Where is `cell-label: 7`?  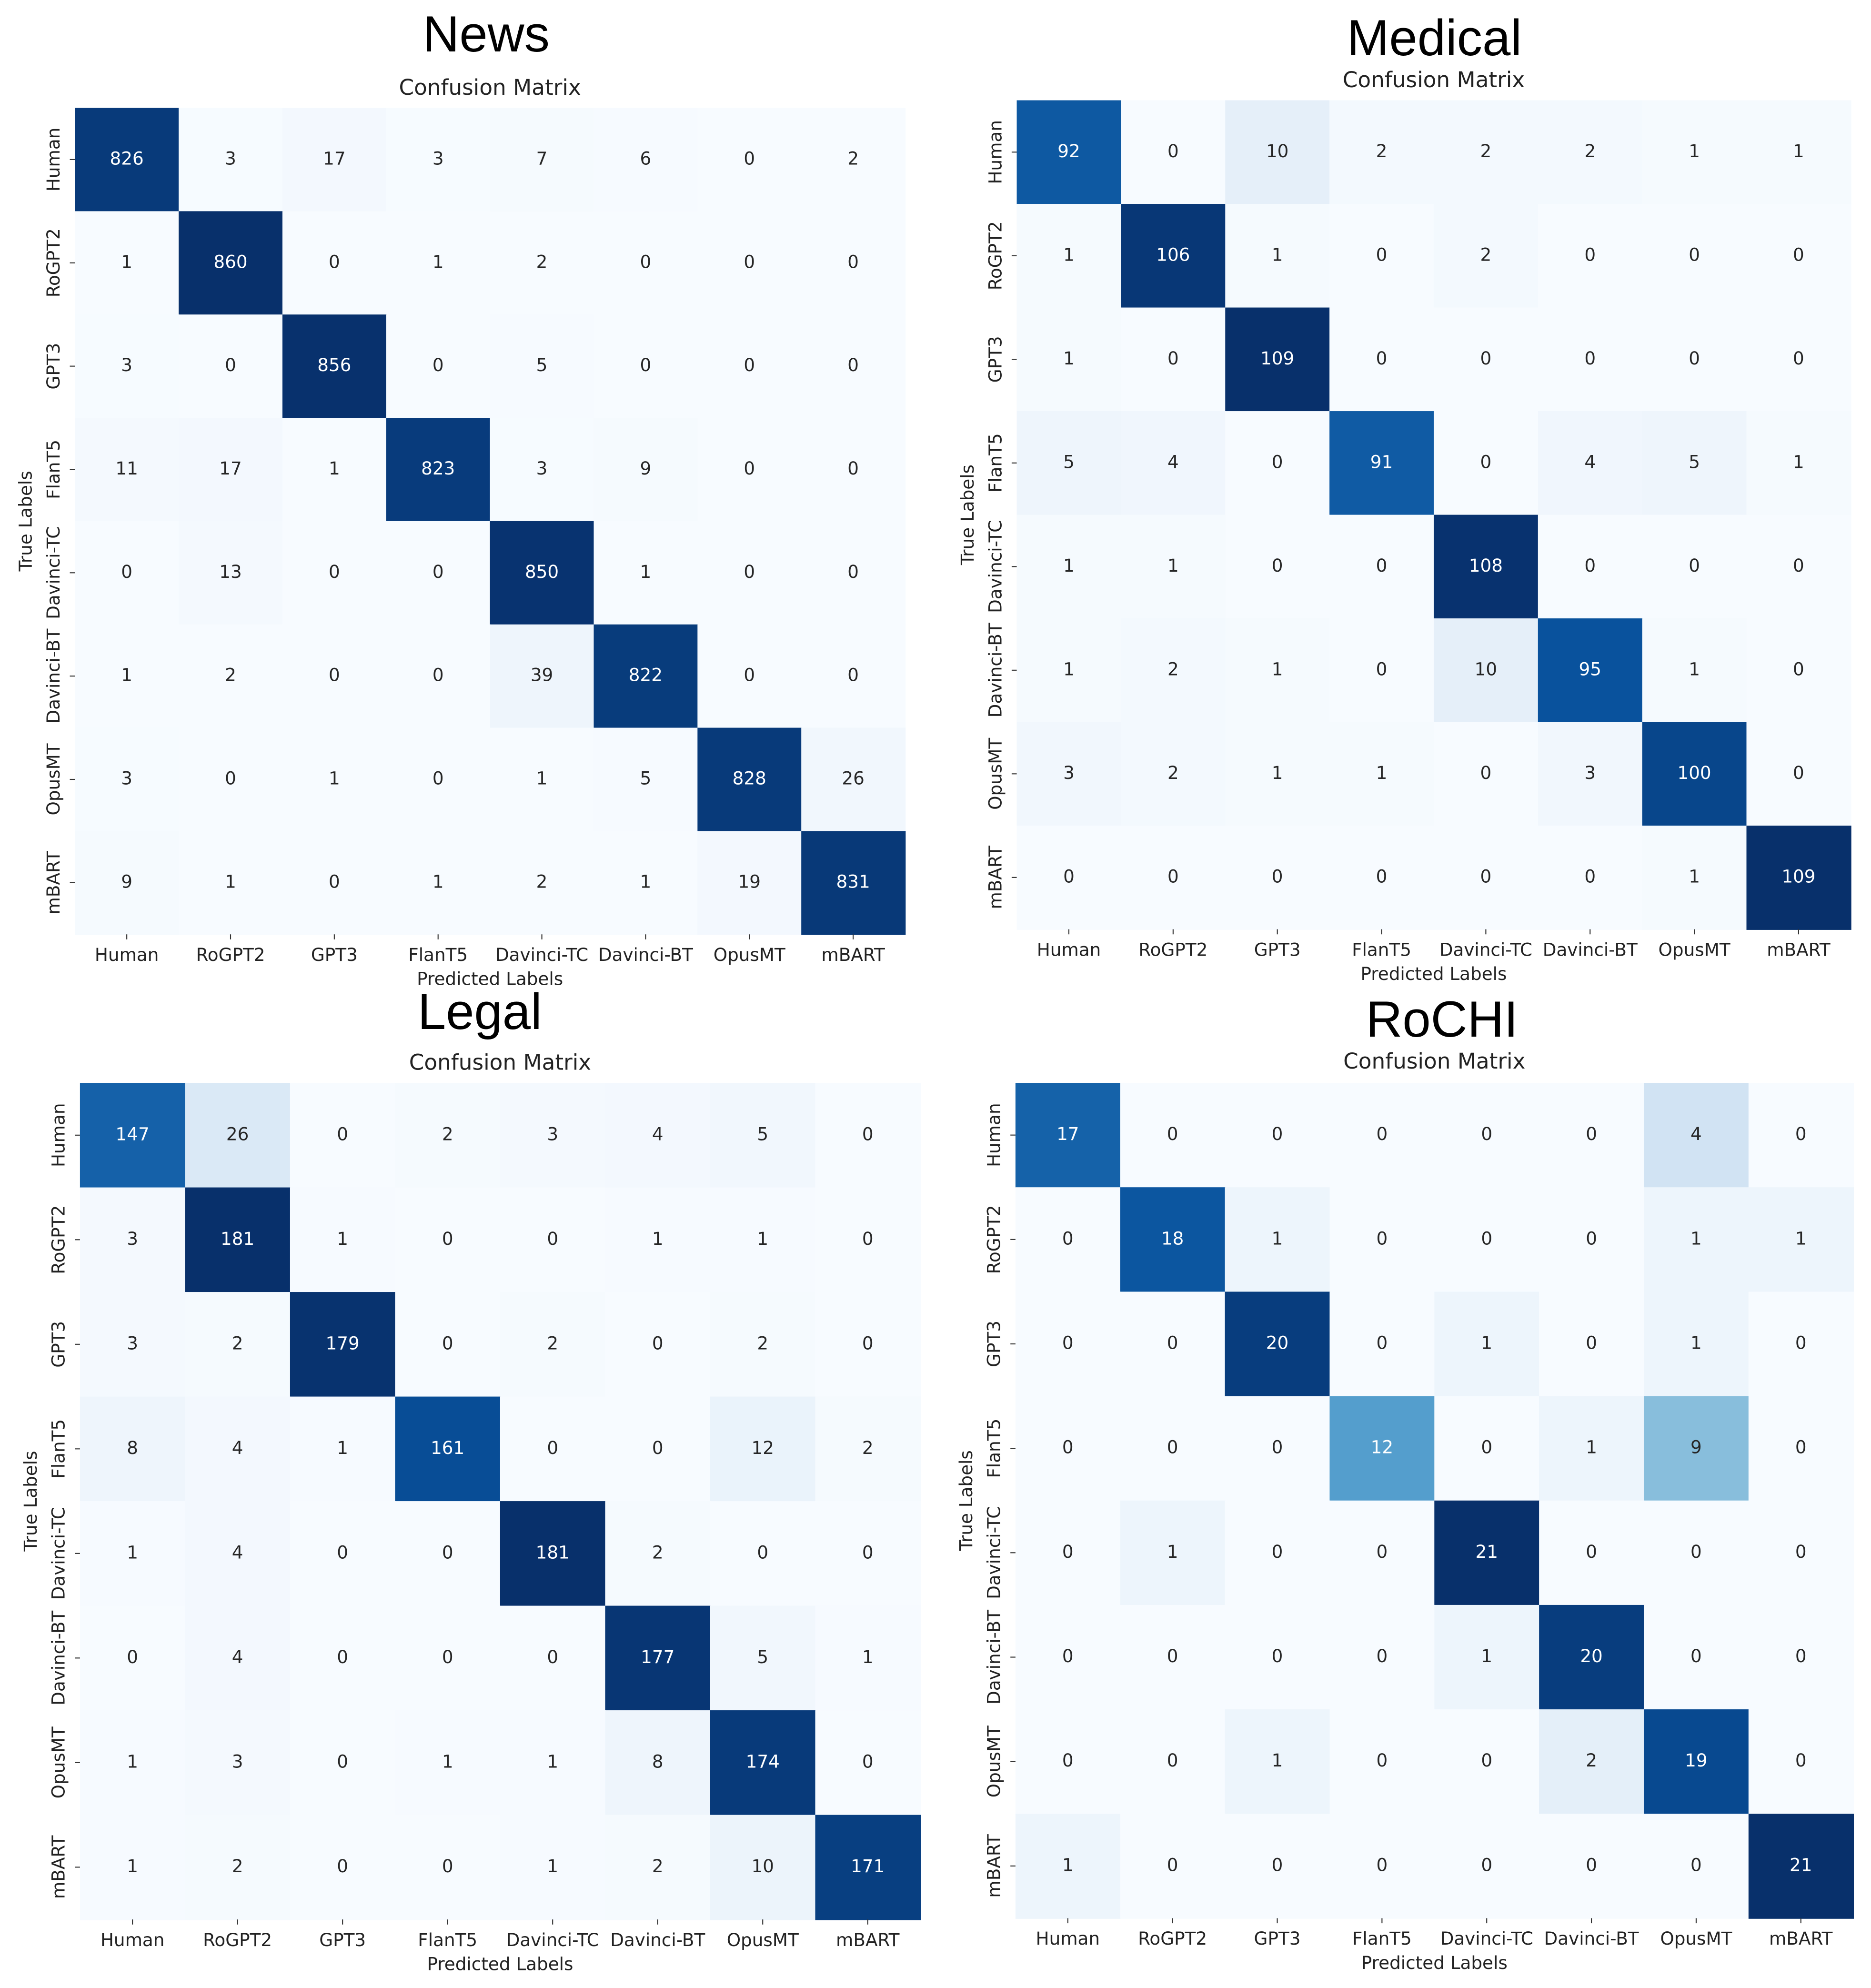
cell-label: 7 is located at coordinates (542, 159).